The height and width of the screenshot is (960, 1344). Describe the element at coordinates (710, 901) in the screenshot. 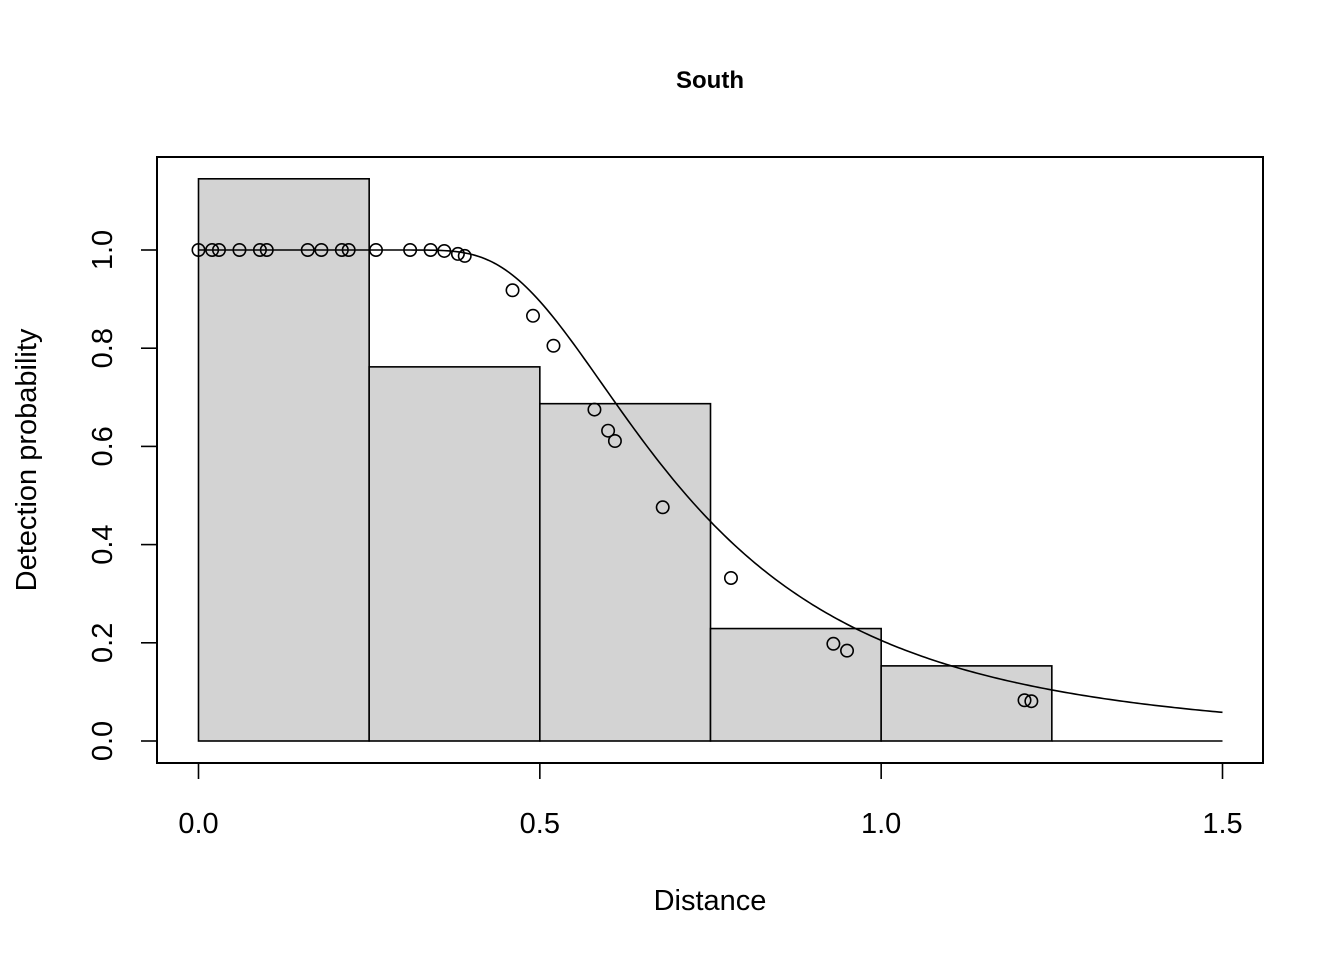

I see `x-axis-label: Distance` at that location.